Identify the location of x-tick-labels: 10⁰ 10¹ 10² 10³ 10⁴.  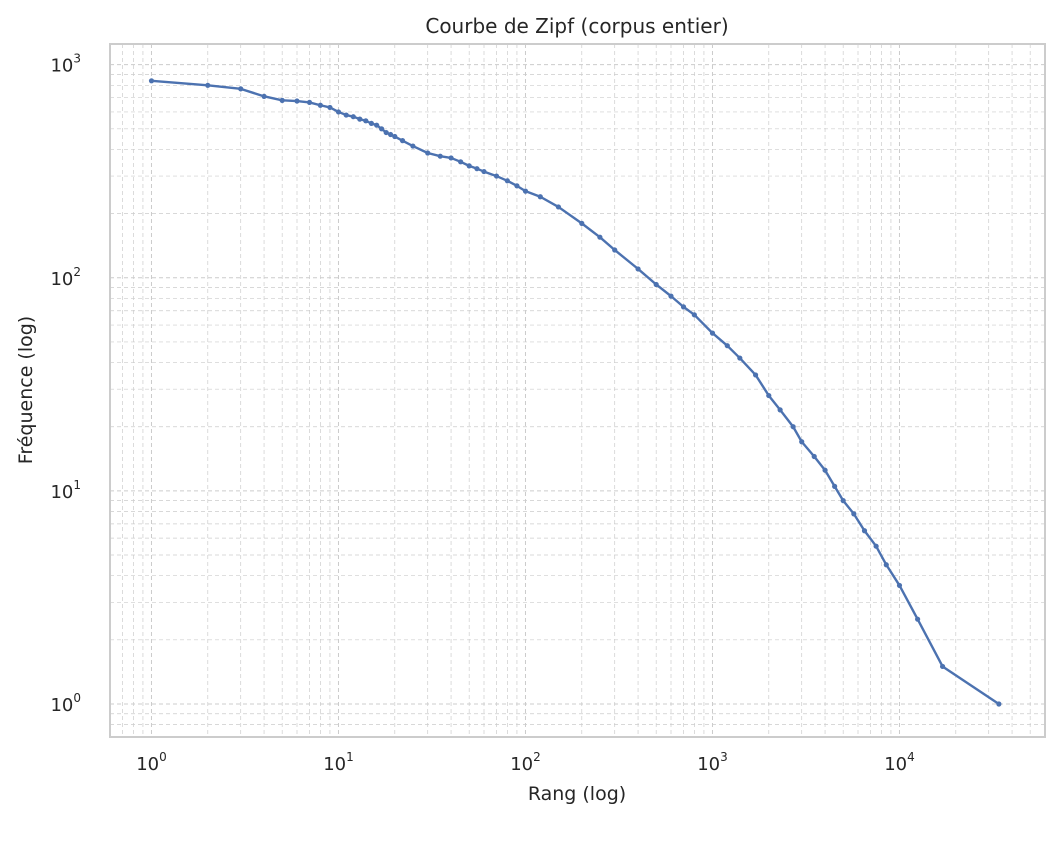
(525, 762).